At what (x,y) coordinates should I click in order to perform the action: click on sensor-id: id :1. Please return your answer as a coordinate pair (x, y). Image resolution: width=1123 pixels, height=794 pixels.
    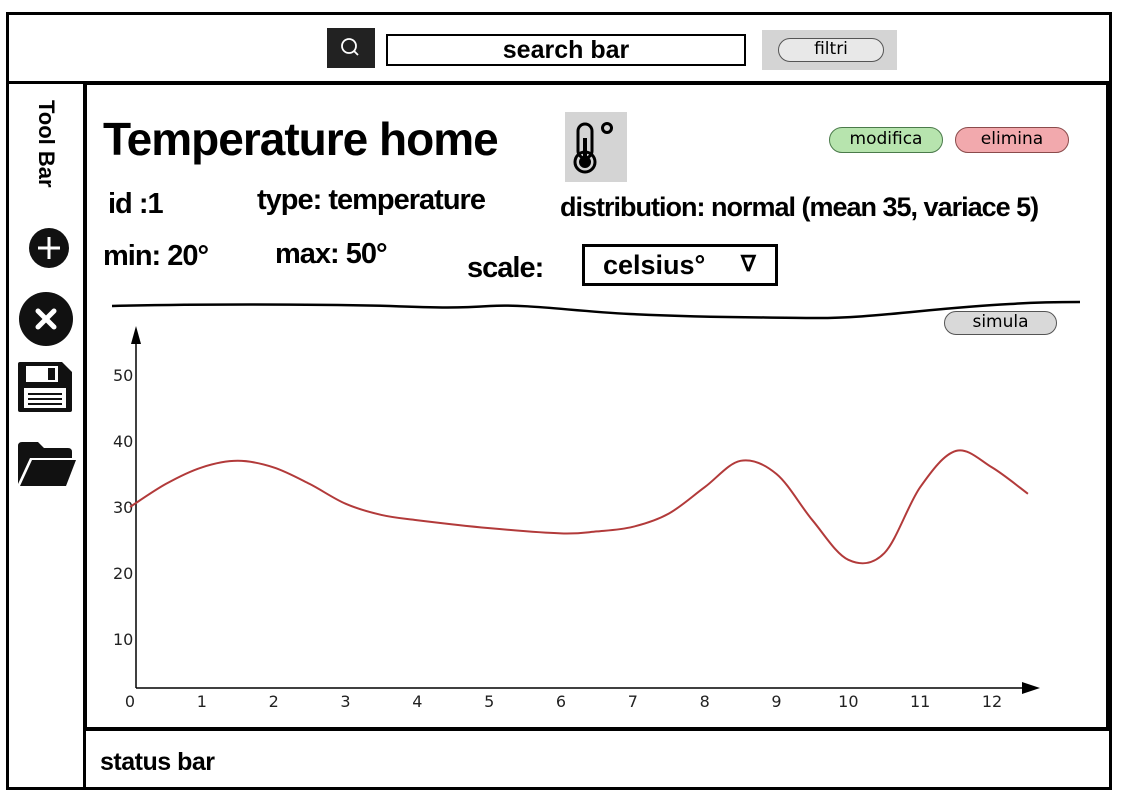
    Looking at the image, I should click on (136, 204).